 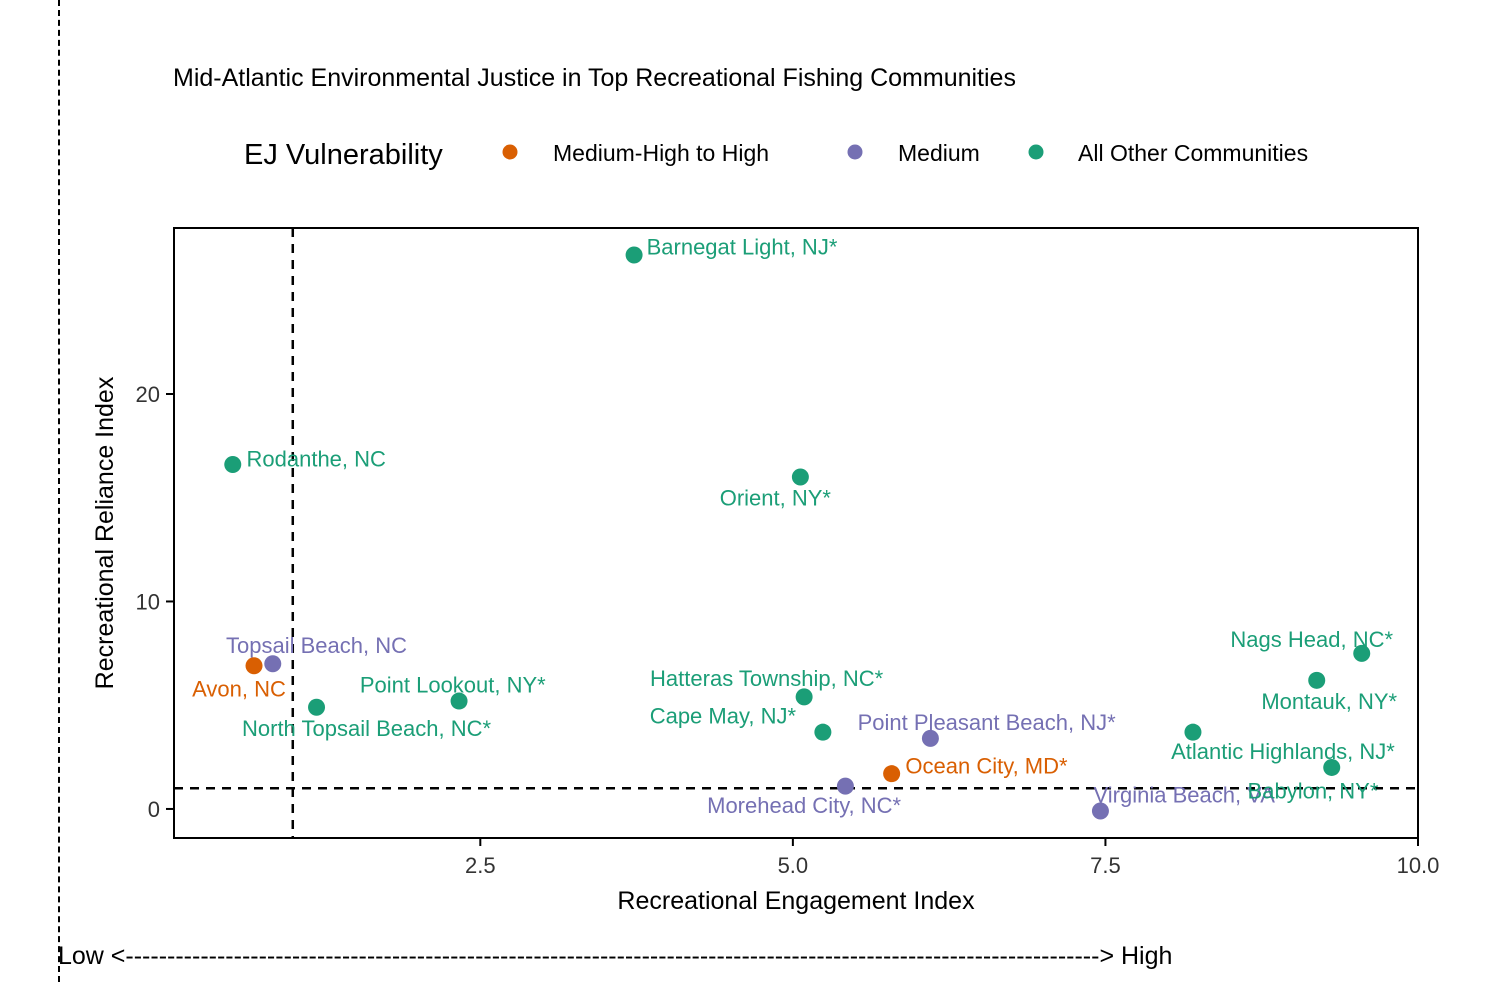 I want to click on x-axis-label: Recreational Engagement Index, so click(x=796, y=901).